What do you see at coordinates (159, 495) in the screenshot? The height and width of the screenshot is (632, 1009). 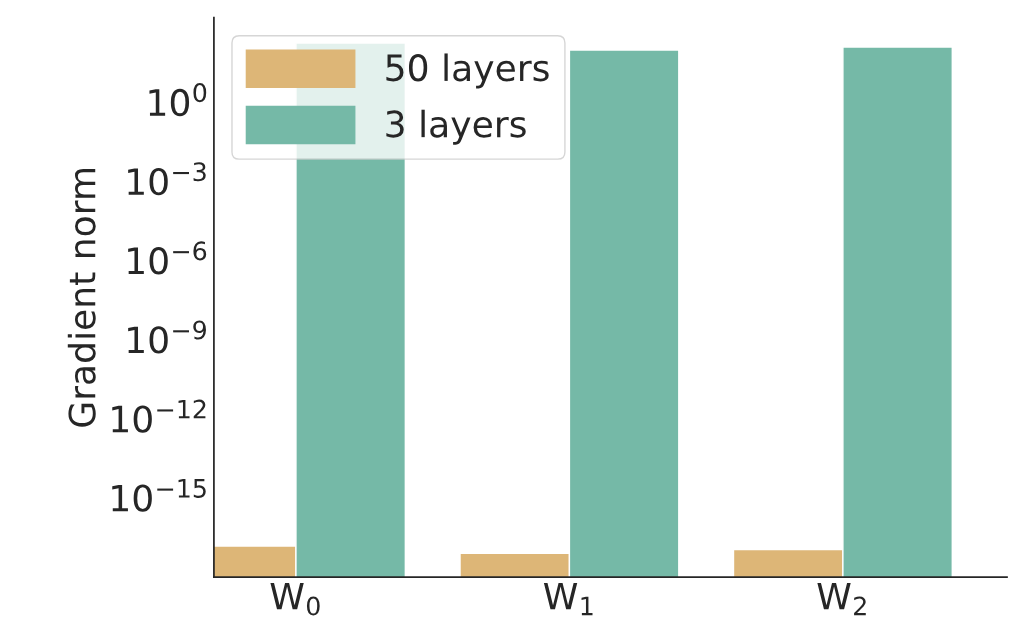 I see `y-tick-label: 10$^{−15}$` at bounding box center [159, 495].